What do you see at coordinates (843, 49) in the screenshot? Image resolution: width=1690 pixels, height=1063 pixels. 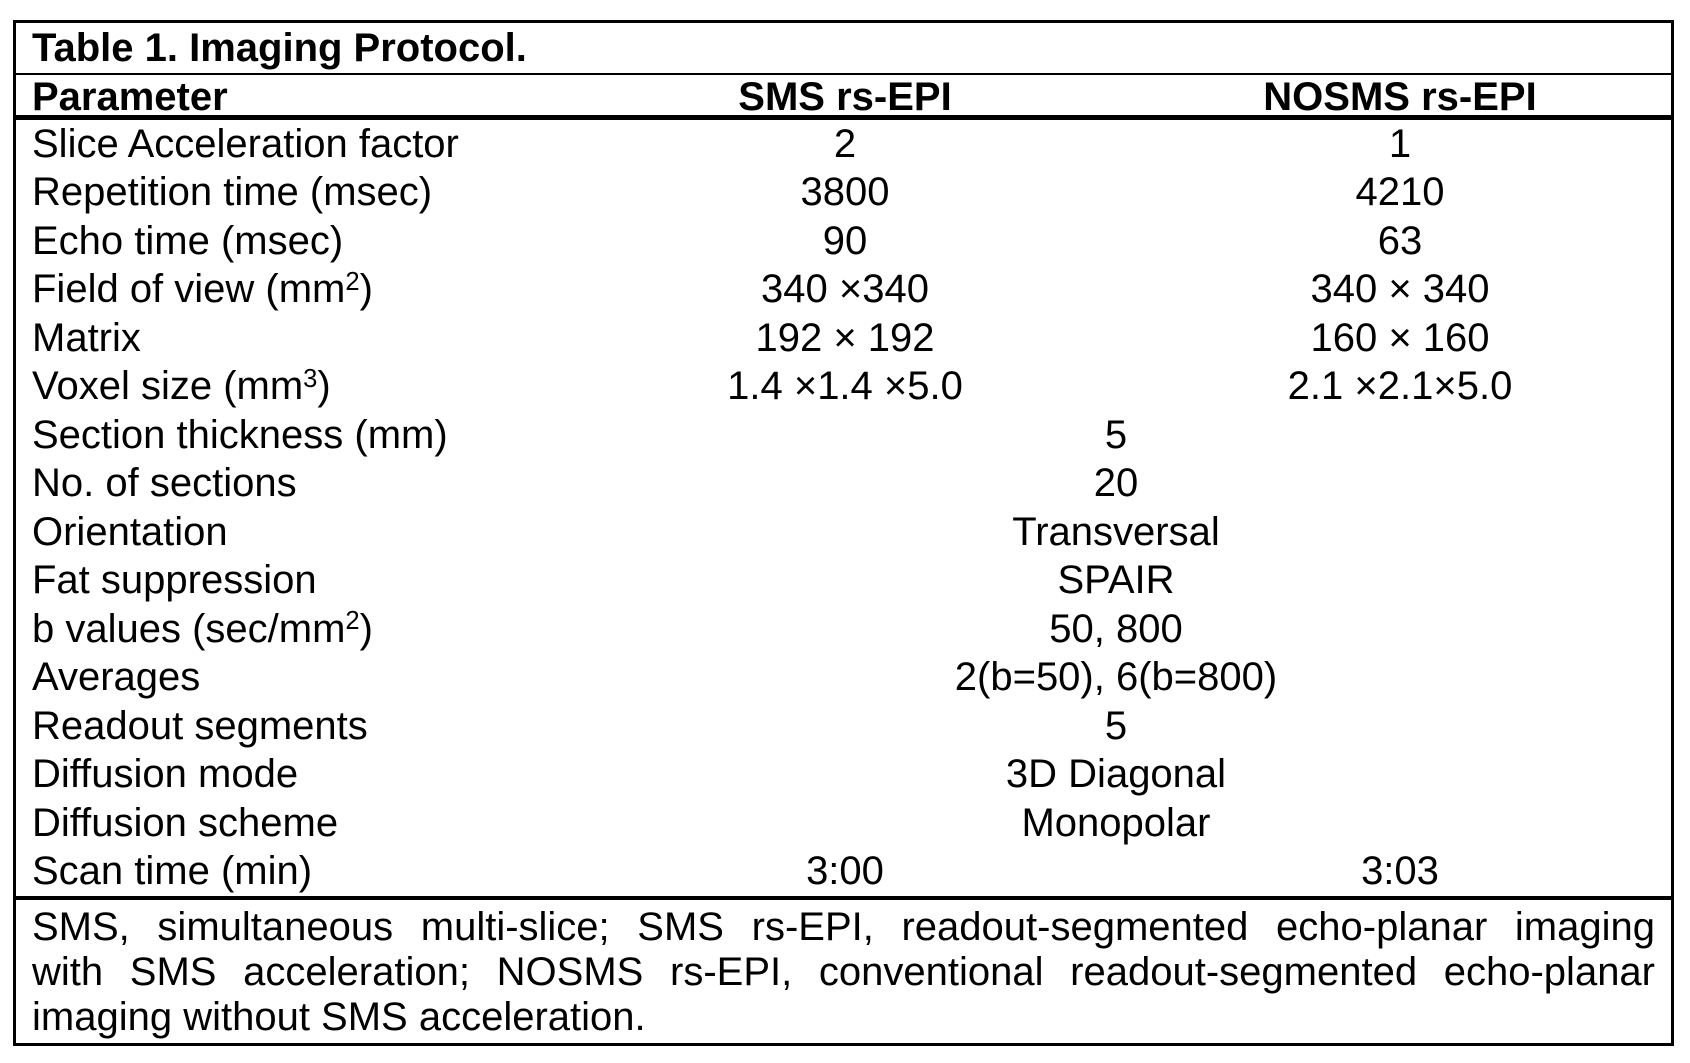 I see `table-title-row: Table 1. Imaging Protocol.` at bounding box center [843, 49].